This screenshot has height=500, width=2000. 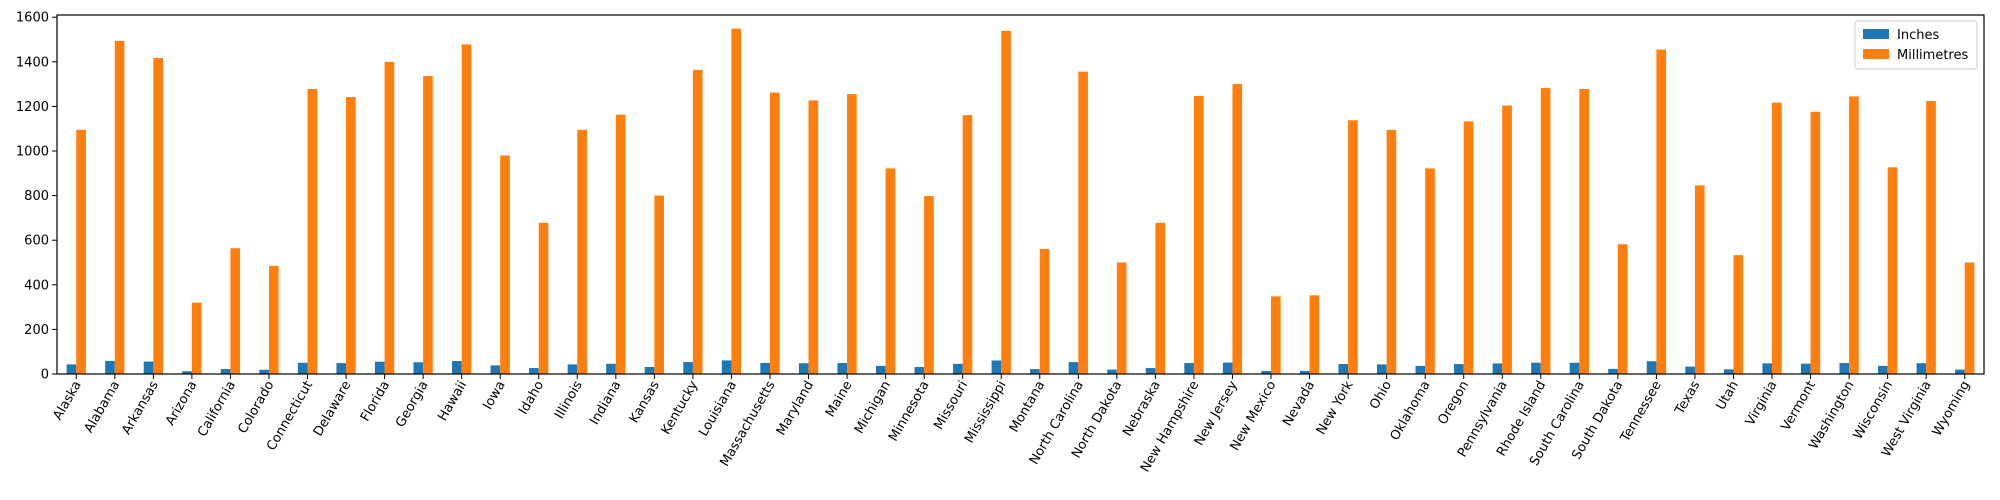 What do you see at coordinates (1121, 318) in the screenshot?
I see `bar-millimetres-north-dakota` at bounding box center [1121, 318].